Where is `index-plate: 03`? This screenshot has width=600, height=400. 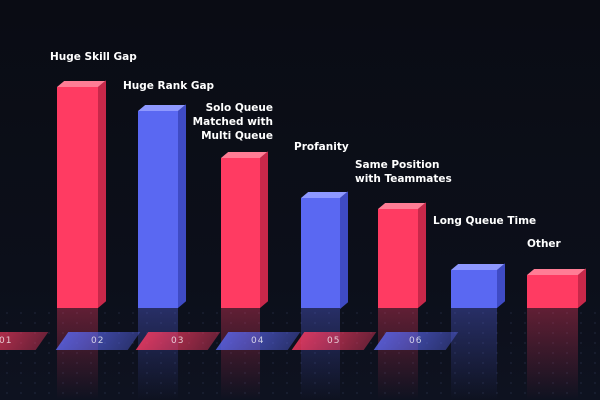 index-plate: 03 is located at coordinates (178, 341).